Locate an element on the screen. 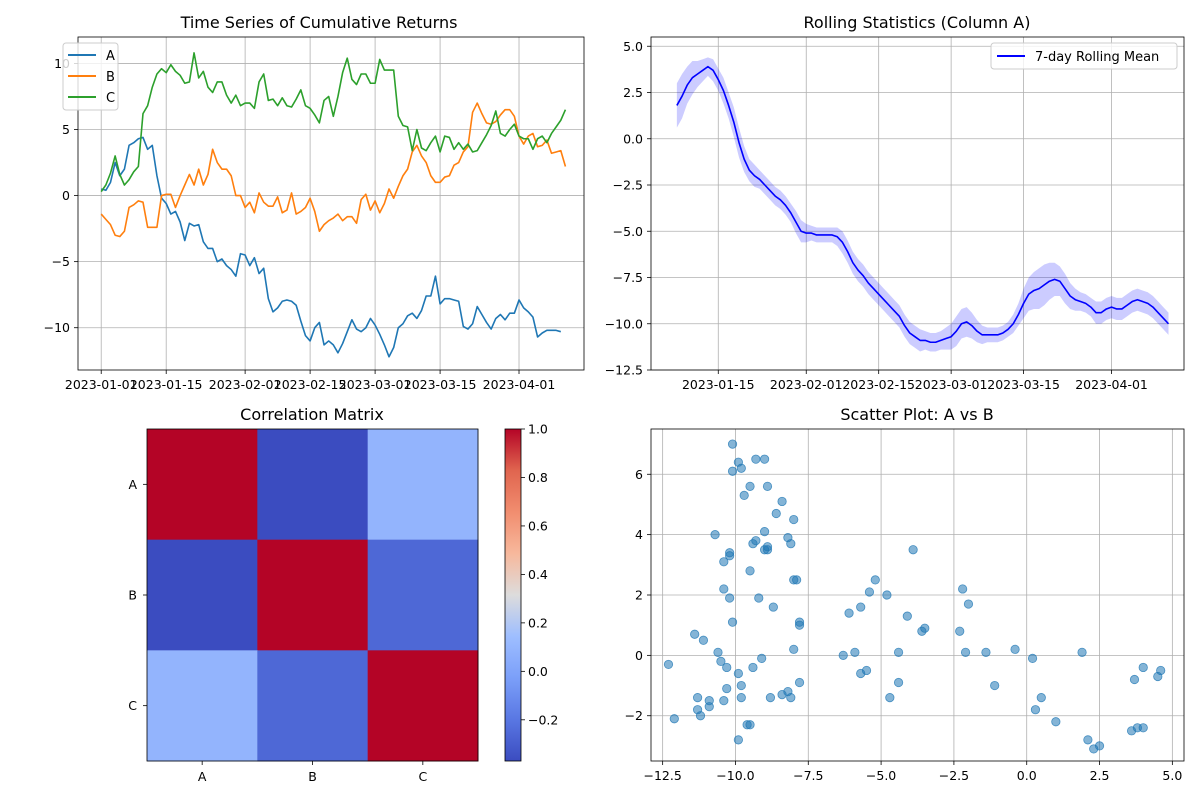  legend-label-a: A is located at coordinates (110, 56).